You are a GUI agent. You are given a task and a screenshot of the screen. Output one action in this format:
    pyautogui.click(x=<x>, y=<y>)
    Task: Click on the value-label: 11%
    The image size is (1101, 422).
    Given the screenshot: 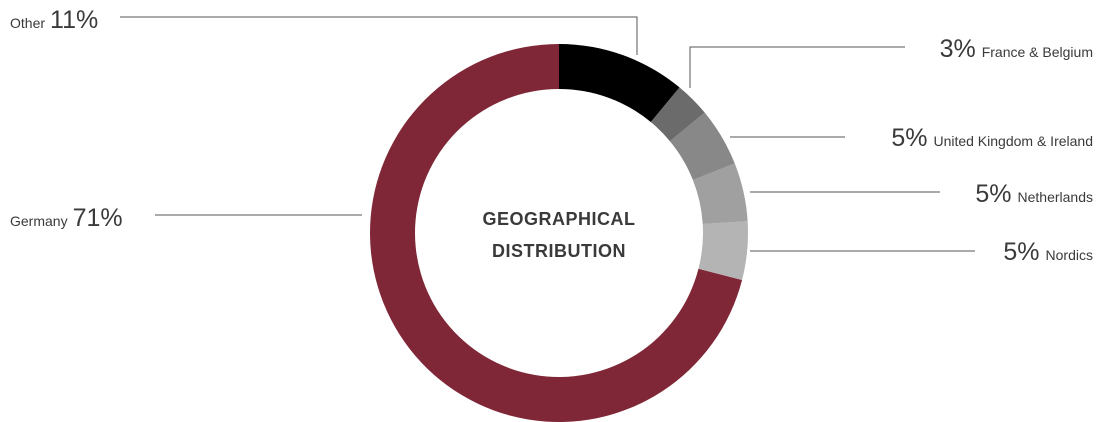 What is the action you would take?
    pyautogui.click(x=74, y=20)
    